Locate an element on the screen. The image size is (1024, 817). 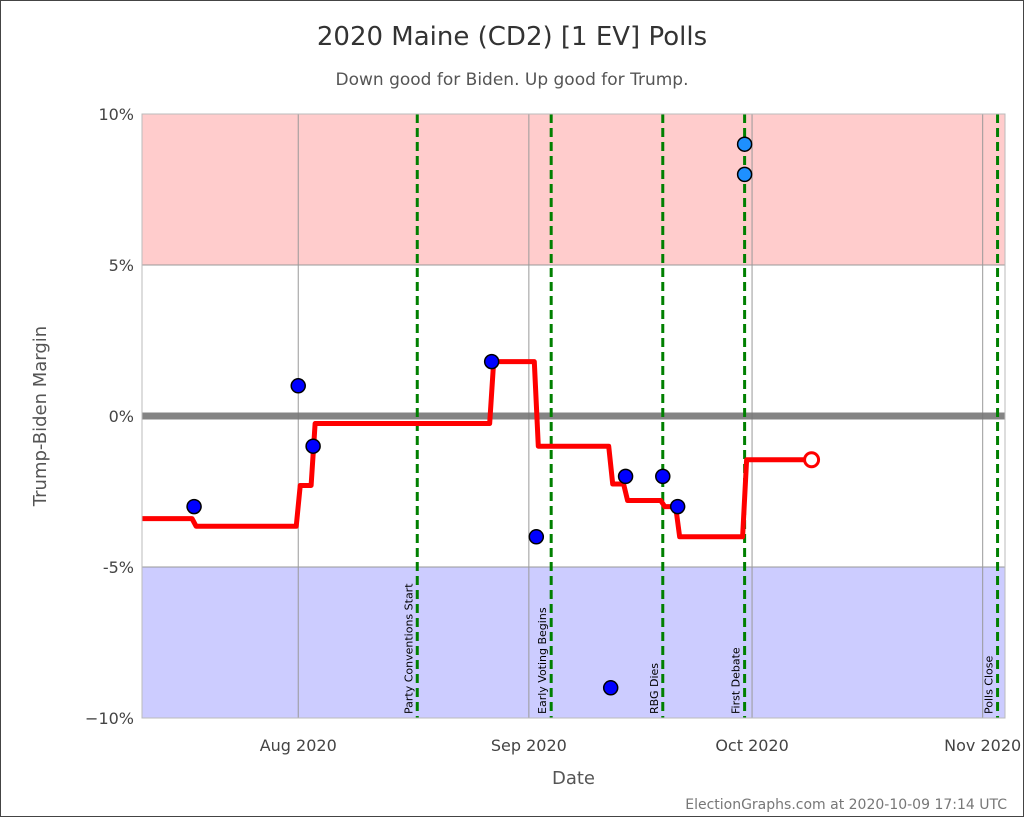
chart-subtitle: Down good for Biden. Up good for Trump. is located at coordinates (512, 80).